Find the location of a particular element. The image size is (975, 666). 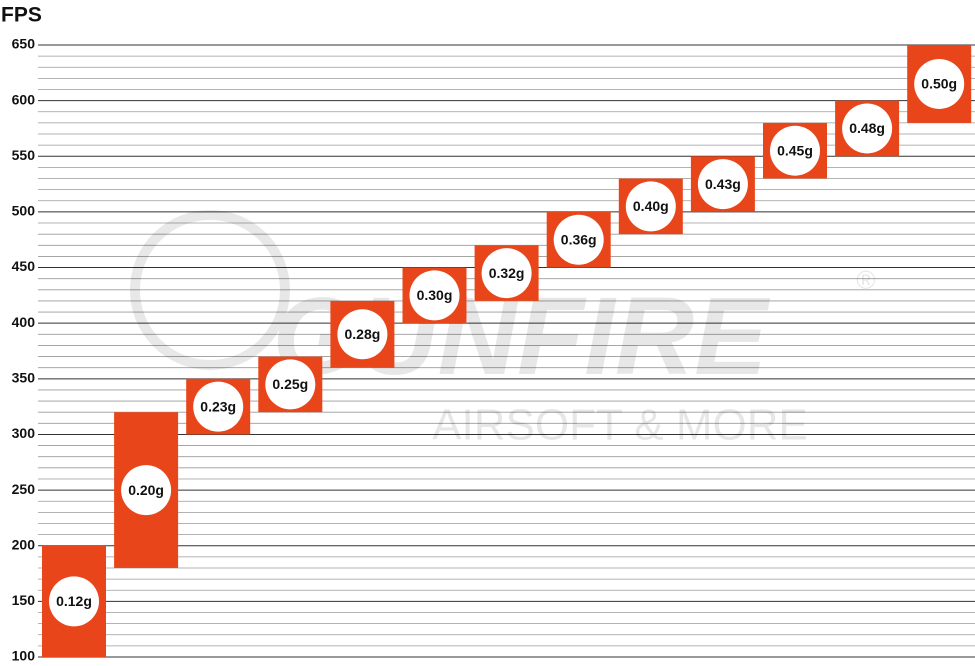

bar-label: 0.50g is located at coordinates (939, 84).